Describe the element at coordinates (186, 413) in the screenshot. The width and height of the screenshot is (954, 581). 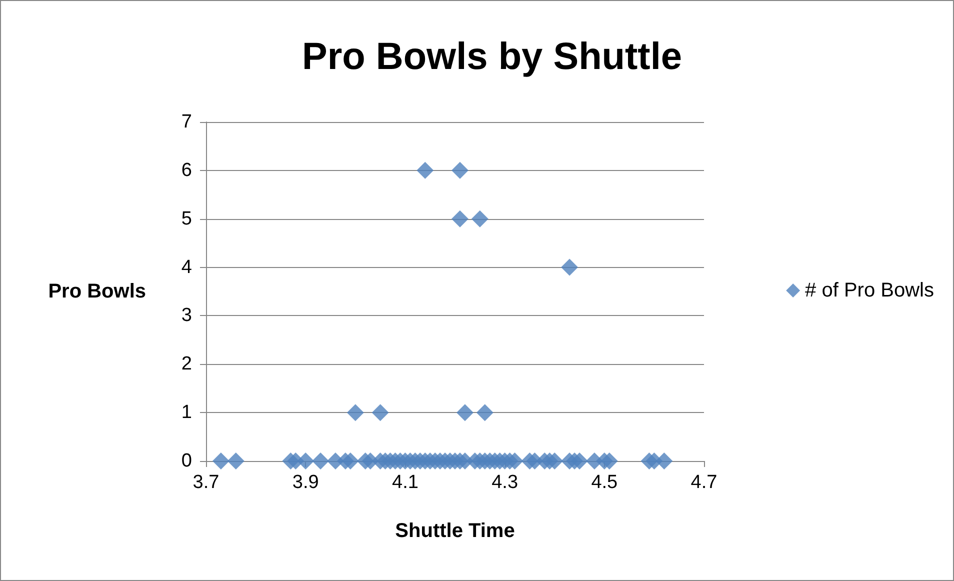
I see `y-tick-label: 1` at that location.